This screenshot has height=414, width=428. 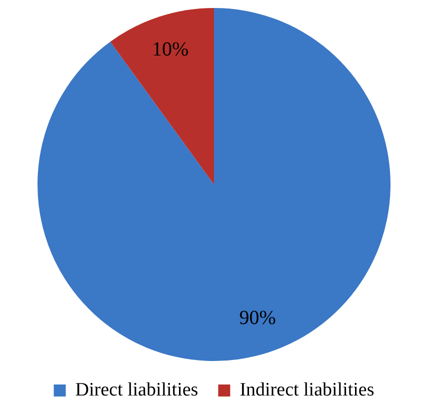 I want to click on data-label: 10%, so click(x=170, y=49).